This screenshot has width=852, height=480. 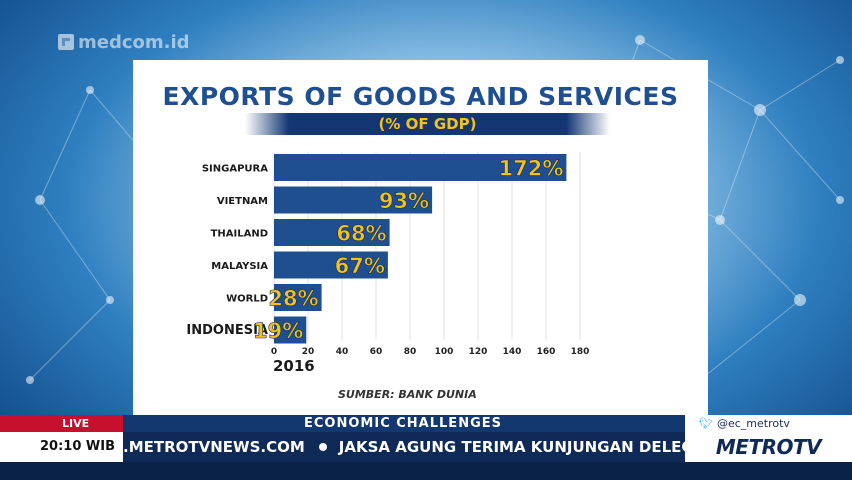 I want to click on value-label: 68%, so click(x=361, y=234).